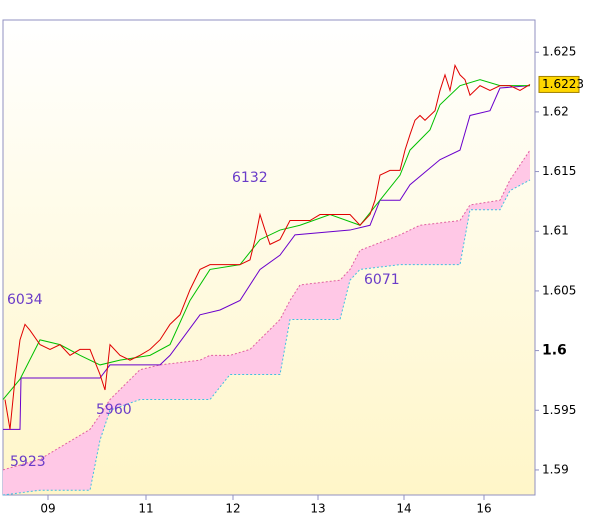  What do you see at coordinates (555, 469) in the screenshot?
I see `y-tick-label: 1.59` at bounding box center [555, 469].